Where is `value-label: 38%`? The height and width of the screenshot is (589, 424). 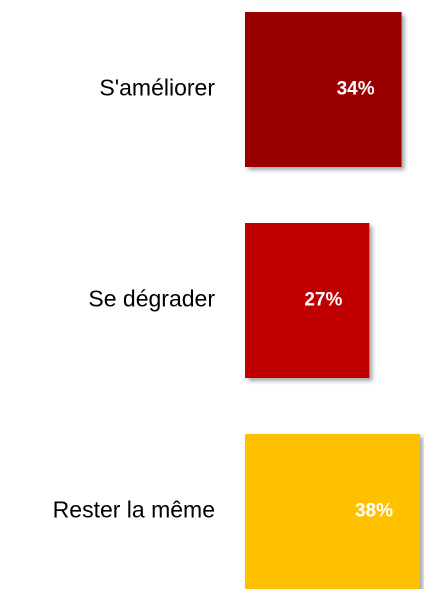 value-label: 38% is located at coordinates (374, 511).